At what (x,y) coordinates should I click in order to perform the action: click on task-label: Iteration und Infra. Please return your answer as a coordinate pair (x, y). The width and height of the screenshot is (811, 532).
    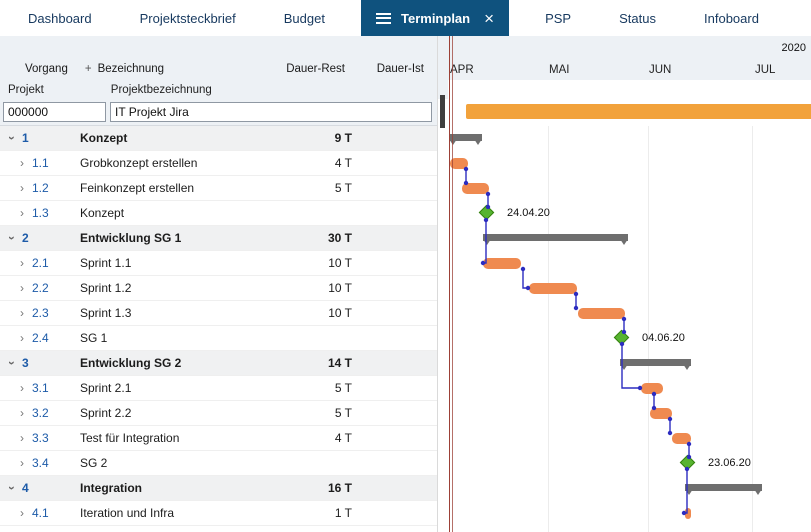
    Looking at the image, I should click on (127, 513).